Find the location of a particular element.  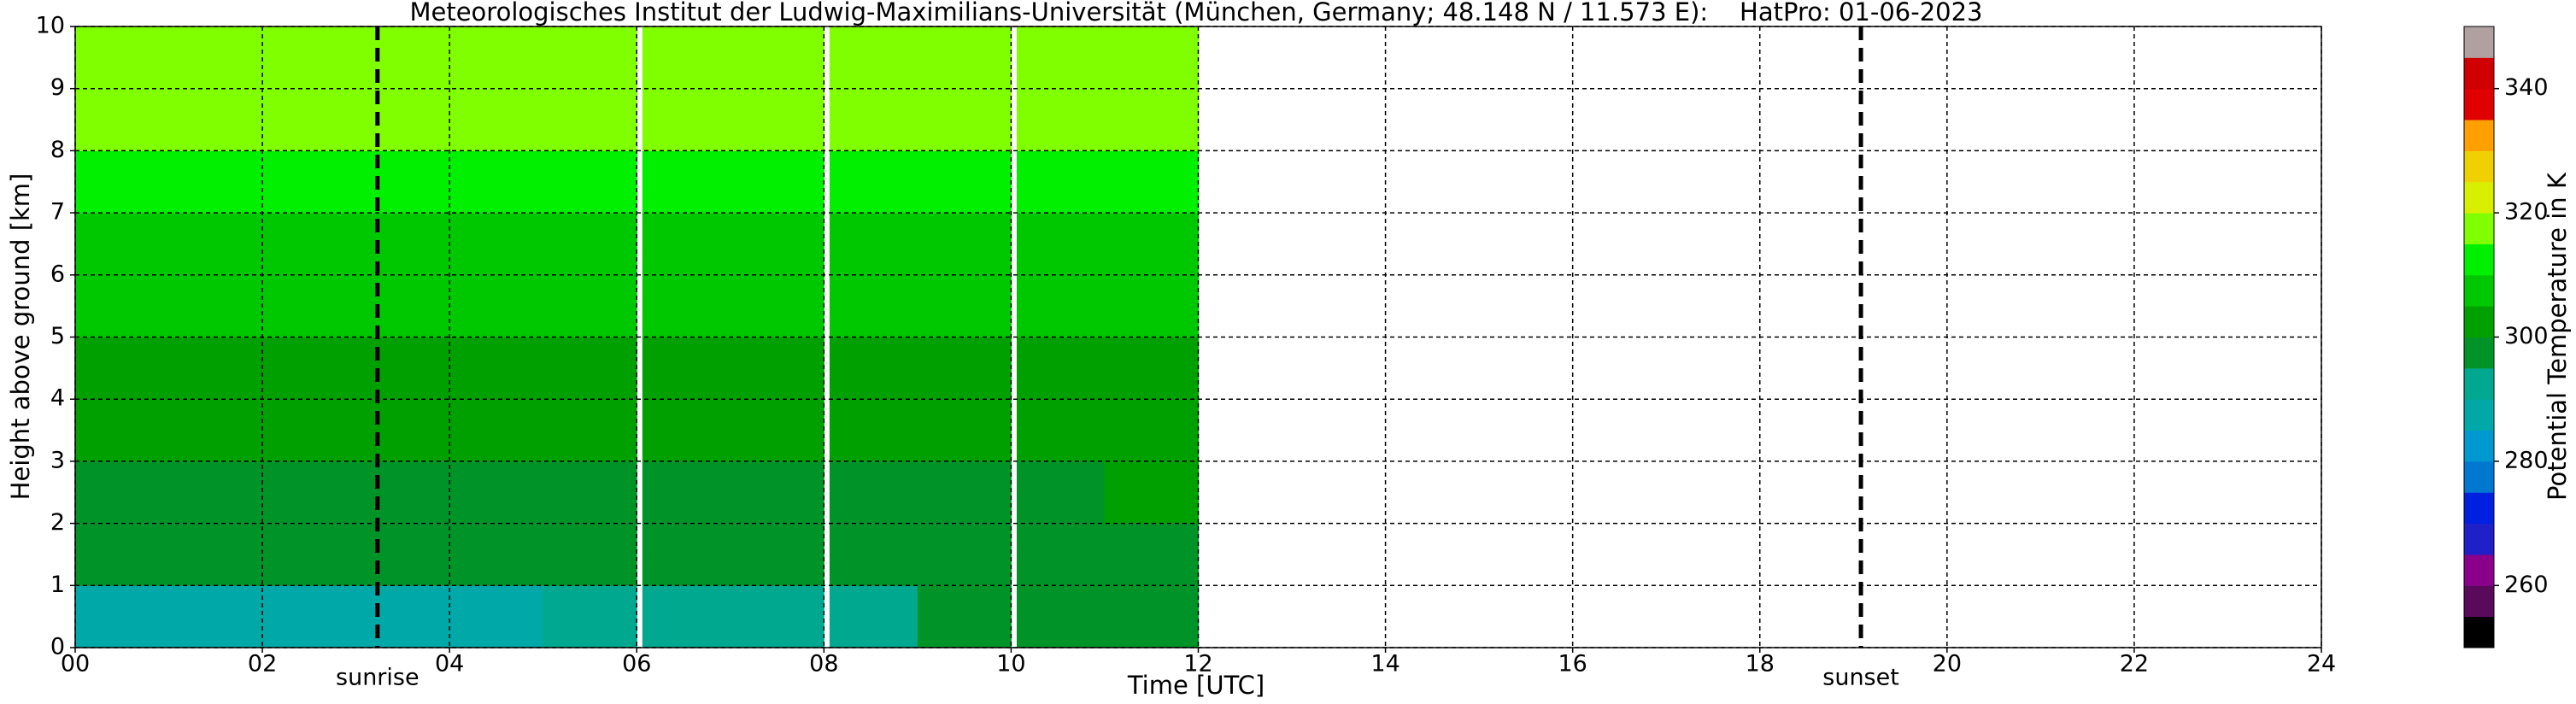

event-label: sunset is located at coordinates (1860, 678).